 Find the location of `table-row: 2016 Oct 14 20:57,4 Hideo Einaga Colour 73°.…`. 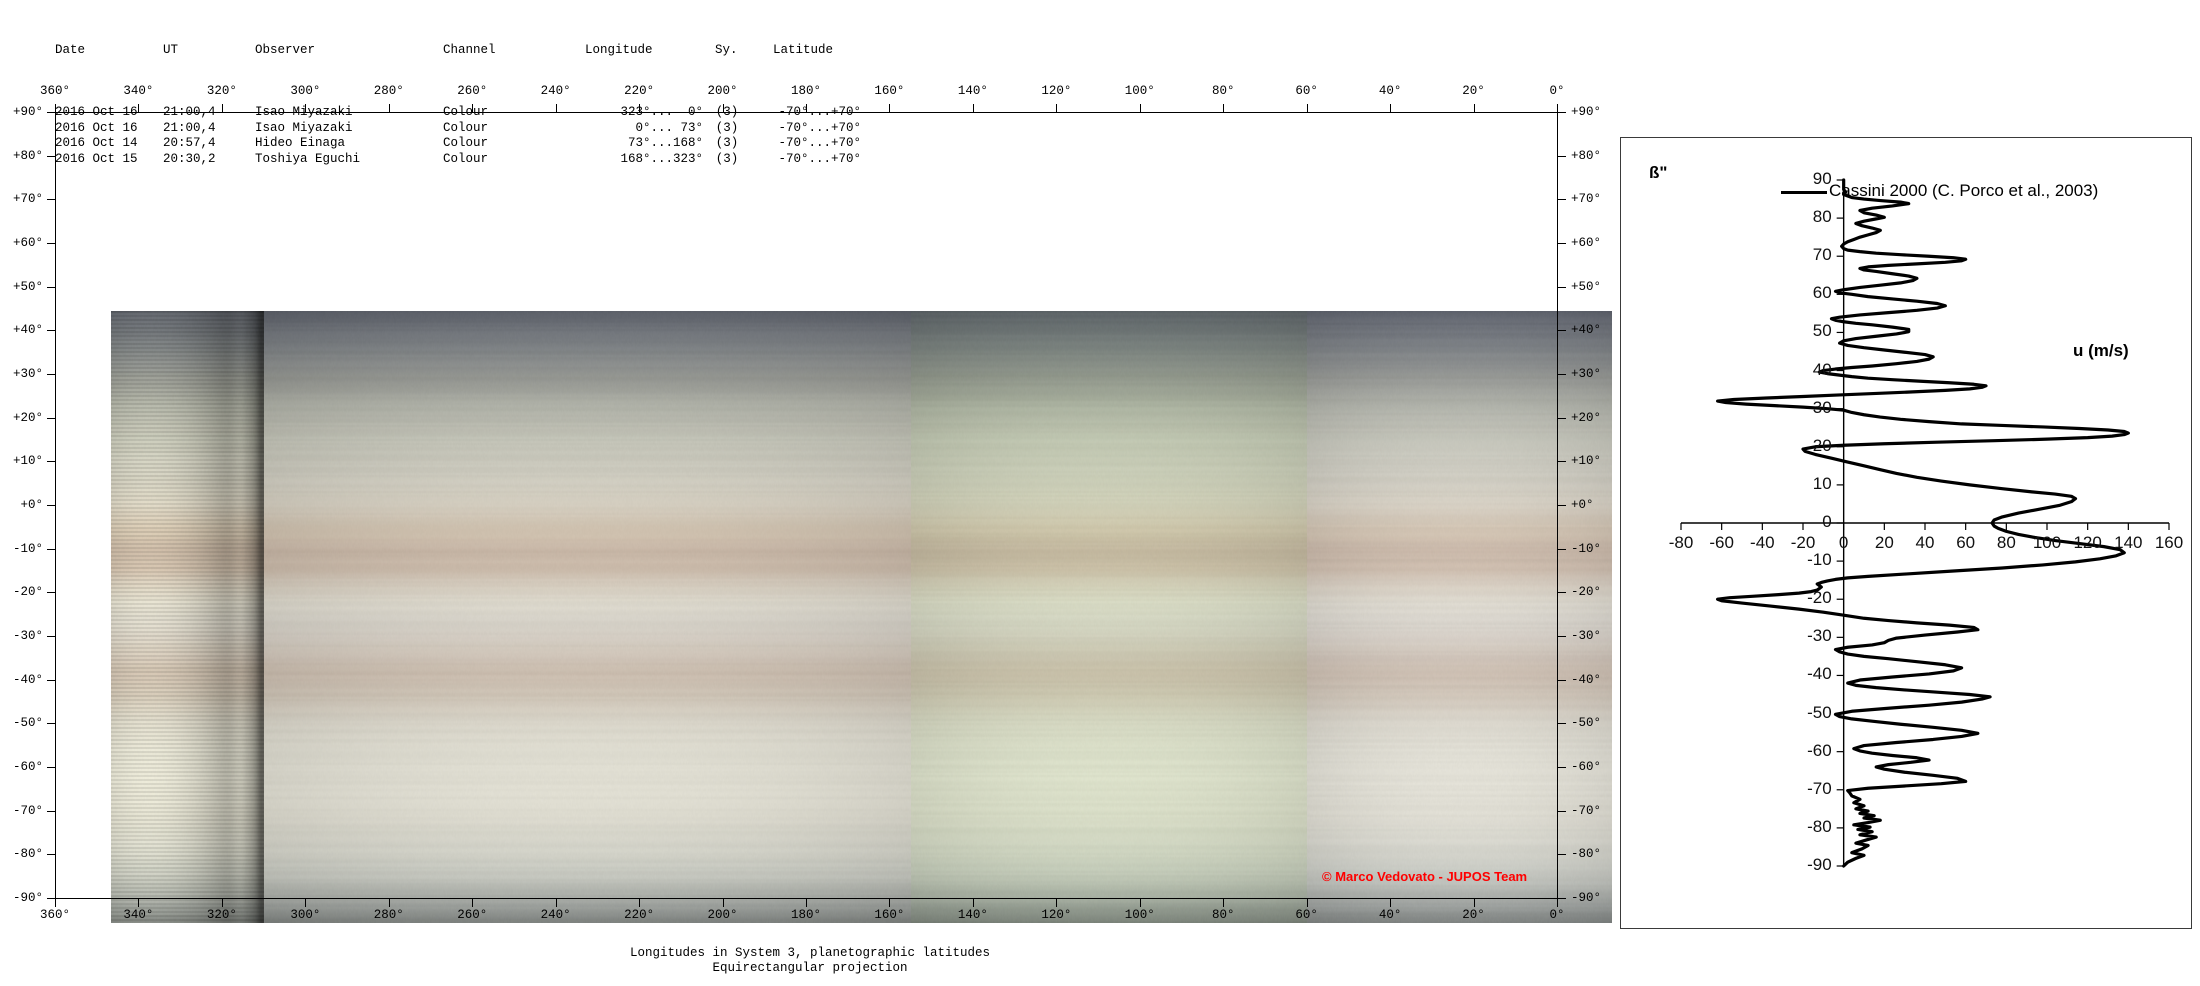

table-row: 2016 Oct 14 20:57,4 Hideo Einaga Colour 73°.… is located at coordinates (469, 144).